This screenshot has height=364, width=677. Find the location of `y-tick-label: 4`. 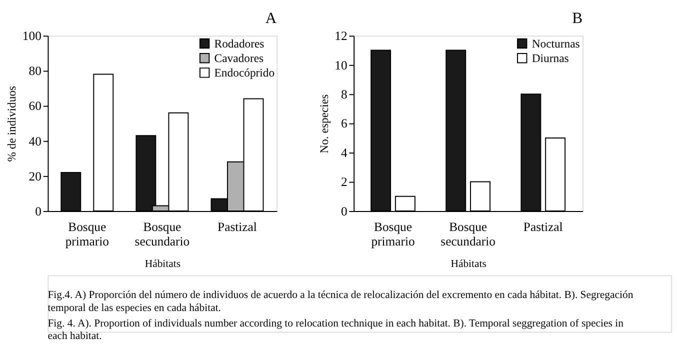

y-tick-label: 4 is located at coordinates (344, 153).